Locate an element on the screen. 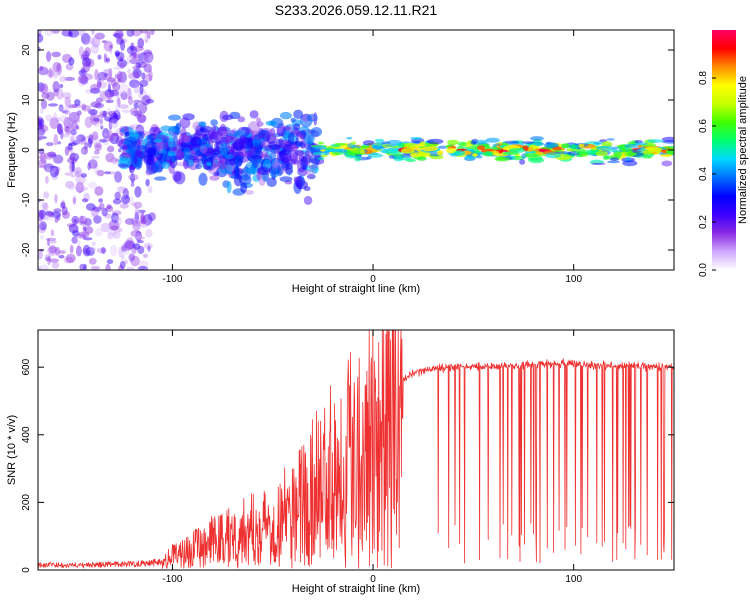 The width and height of the screenshot is (750, 600). y-tick-label: 10 is located at coordinates (26, 100).